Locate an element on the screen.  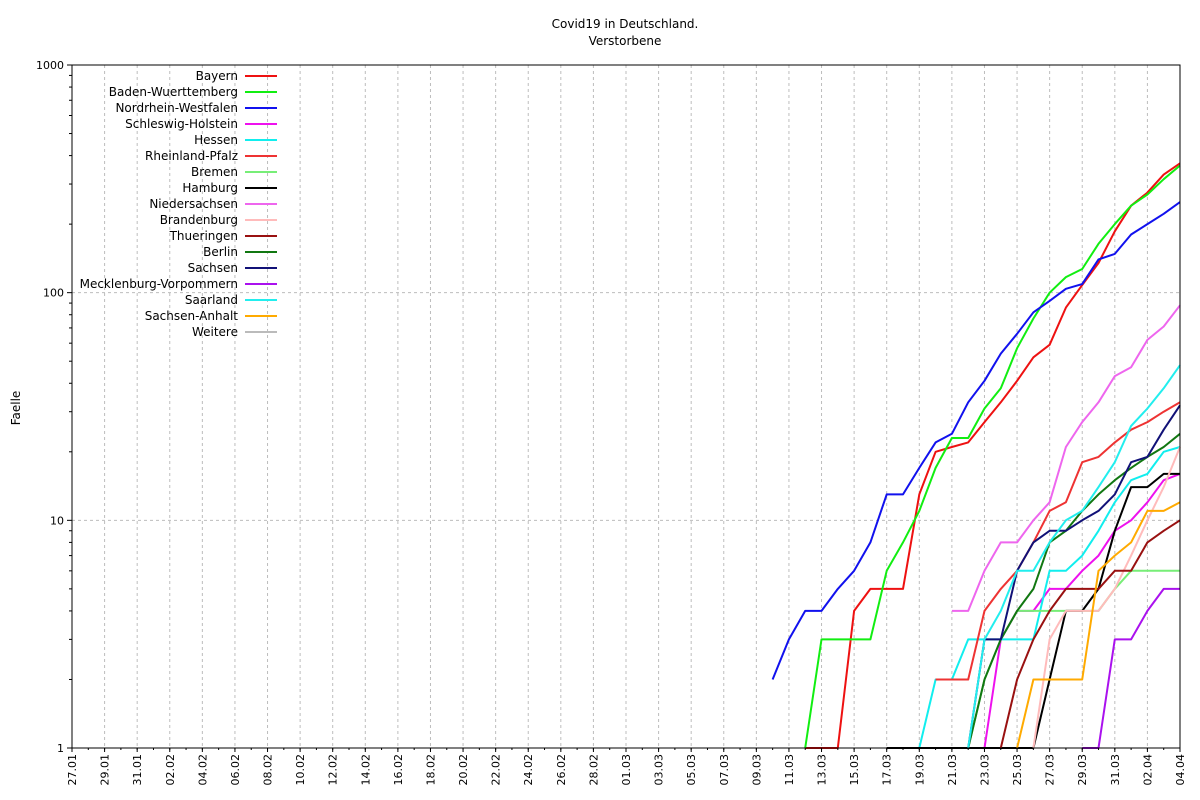
y-axis-title: Faelle is located at coordinates (16, 408).